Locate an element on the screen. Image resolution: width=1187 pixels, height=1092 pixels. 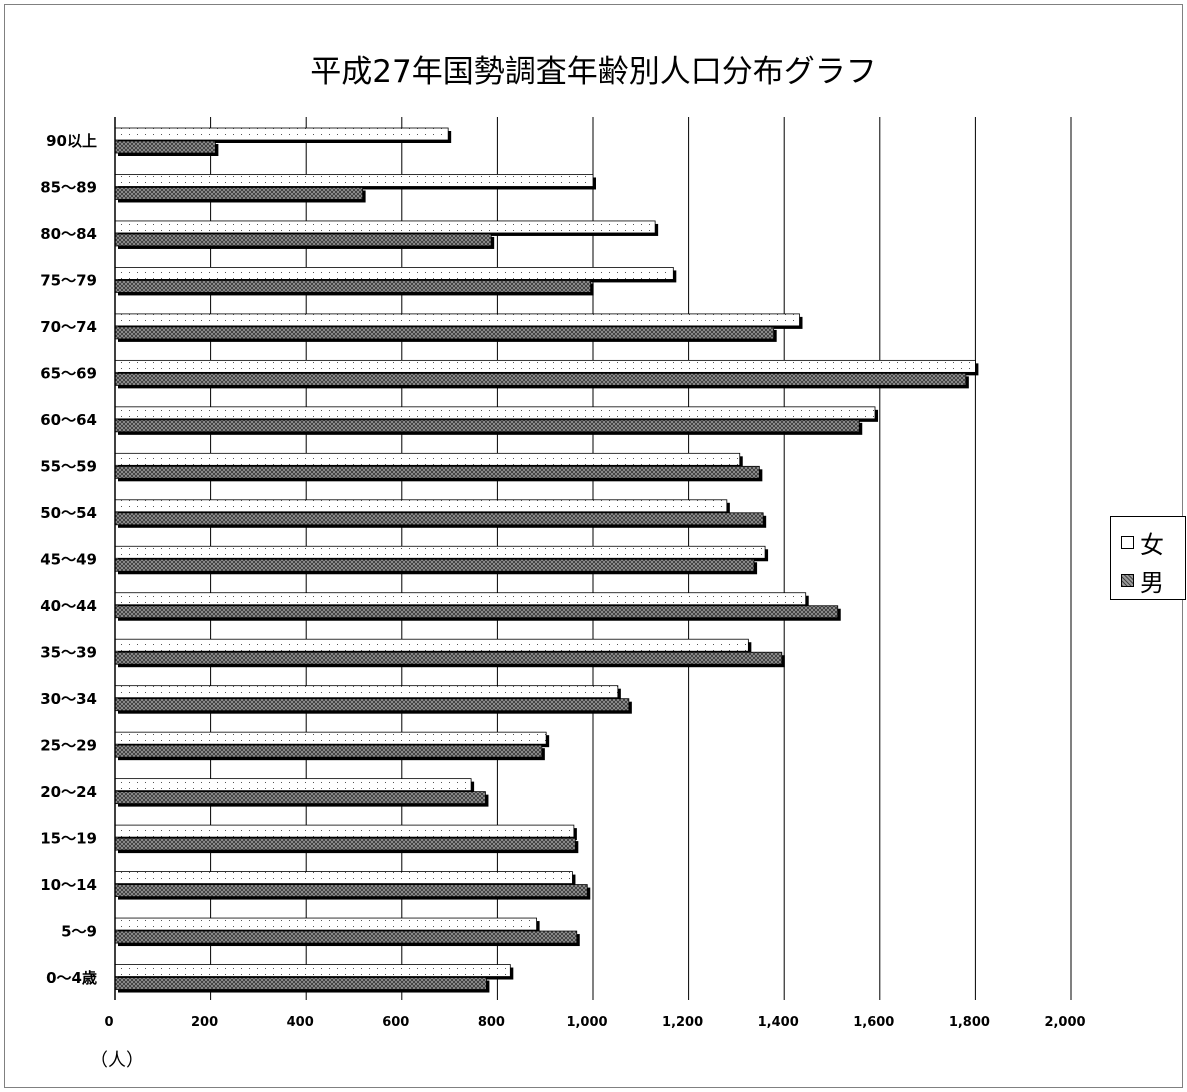
legend: 女 男 is located at coordinates (1148, 558).